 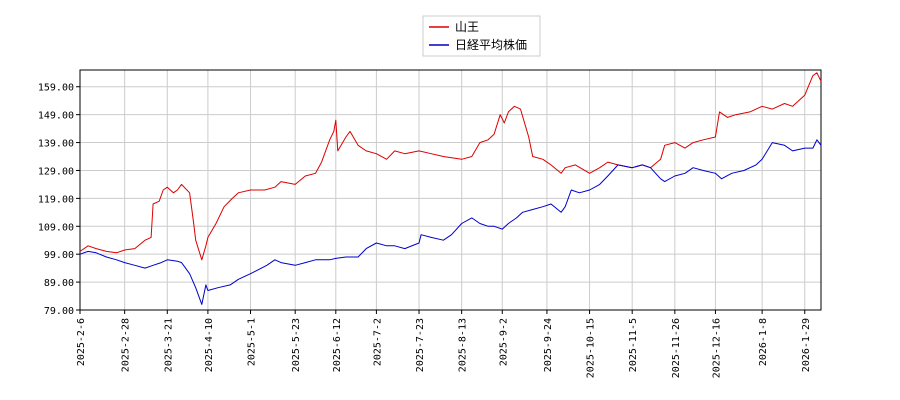 I want to click on y-tick-label: 99.00, so click(x=59, y=255).